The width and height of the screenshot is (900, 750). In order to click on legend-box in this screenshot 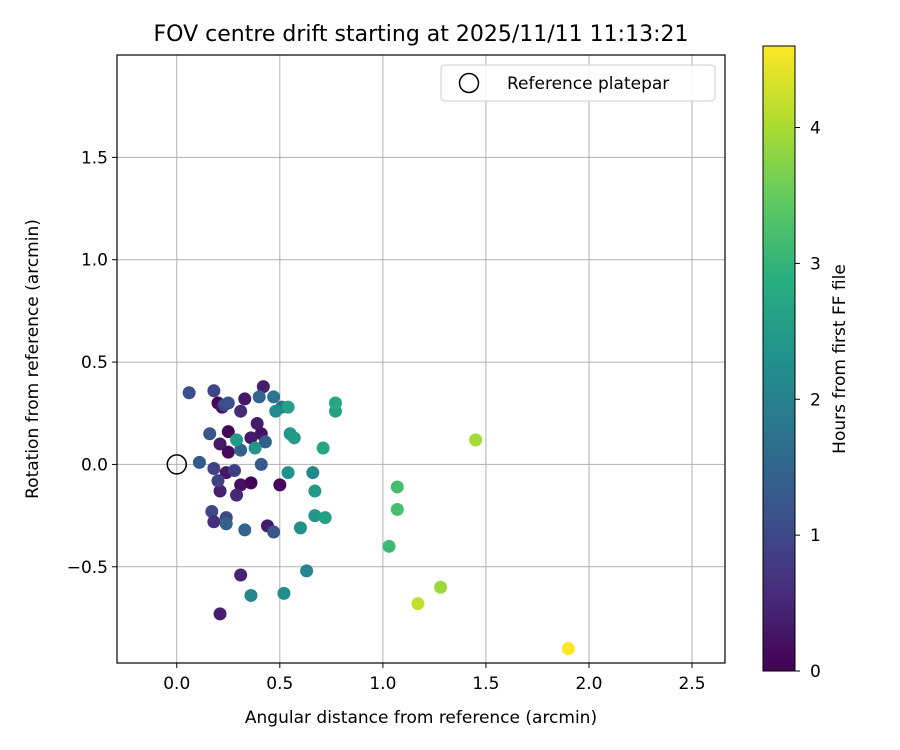, I will do `click(578, 83)`.